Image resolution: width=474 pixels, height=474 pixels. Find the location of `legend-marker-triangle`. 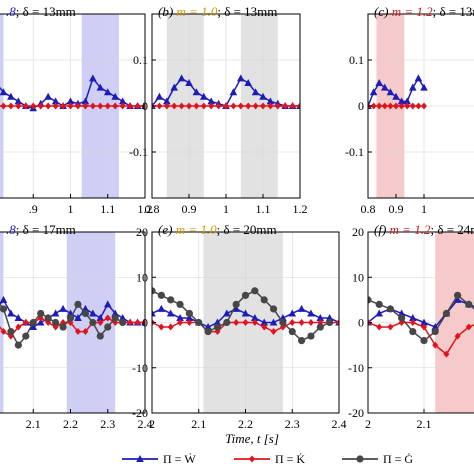

legend-marker-triangle is located at coordinates (140, 458).